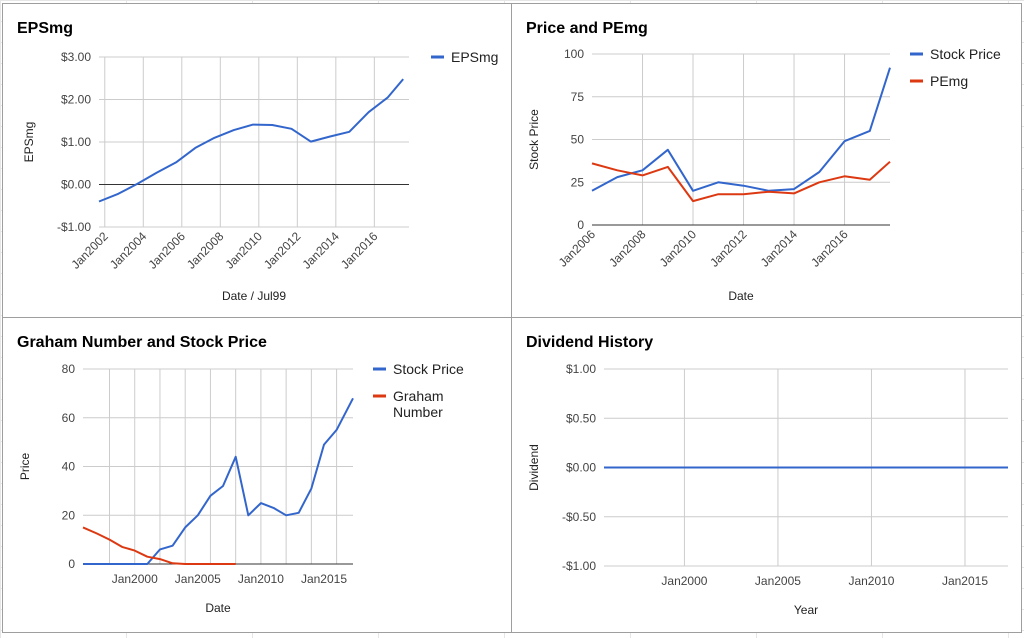 The image size is (1024, 638). I want to click on legend-label: EPSmg, so click(474, 57).